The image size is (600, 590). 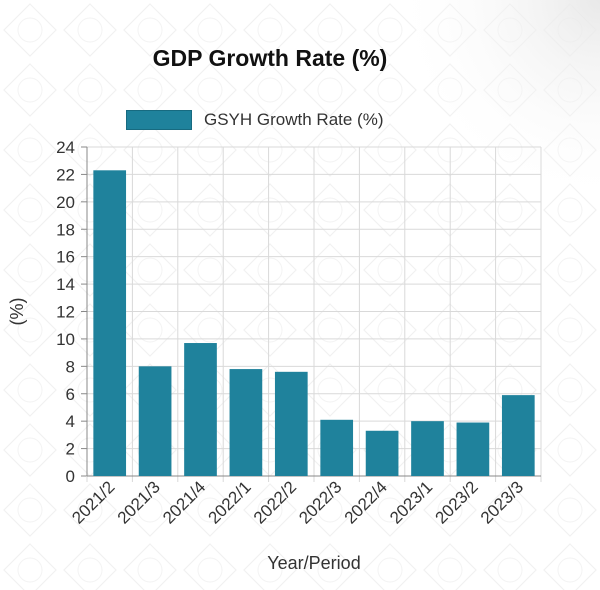 What do you see at coordinates (70, 421) in the screenshot?
I see `y-tick-label: 4` at bounding box center [70, 421].